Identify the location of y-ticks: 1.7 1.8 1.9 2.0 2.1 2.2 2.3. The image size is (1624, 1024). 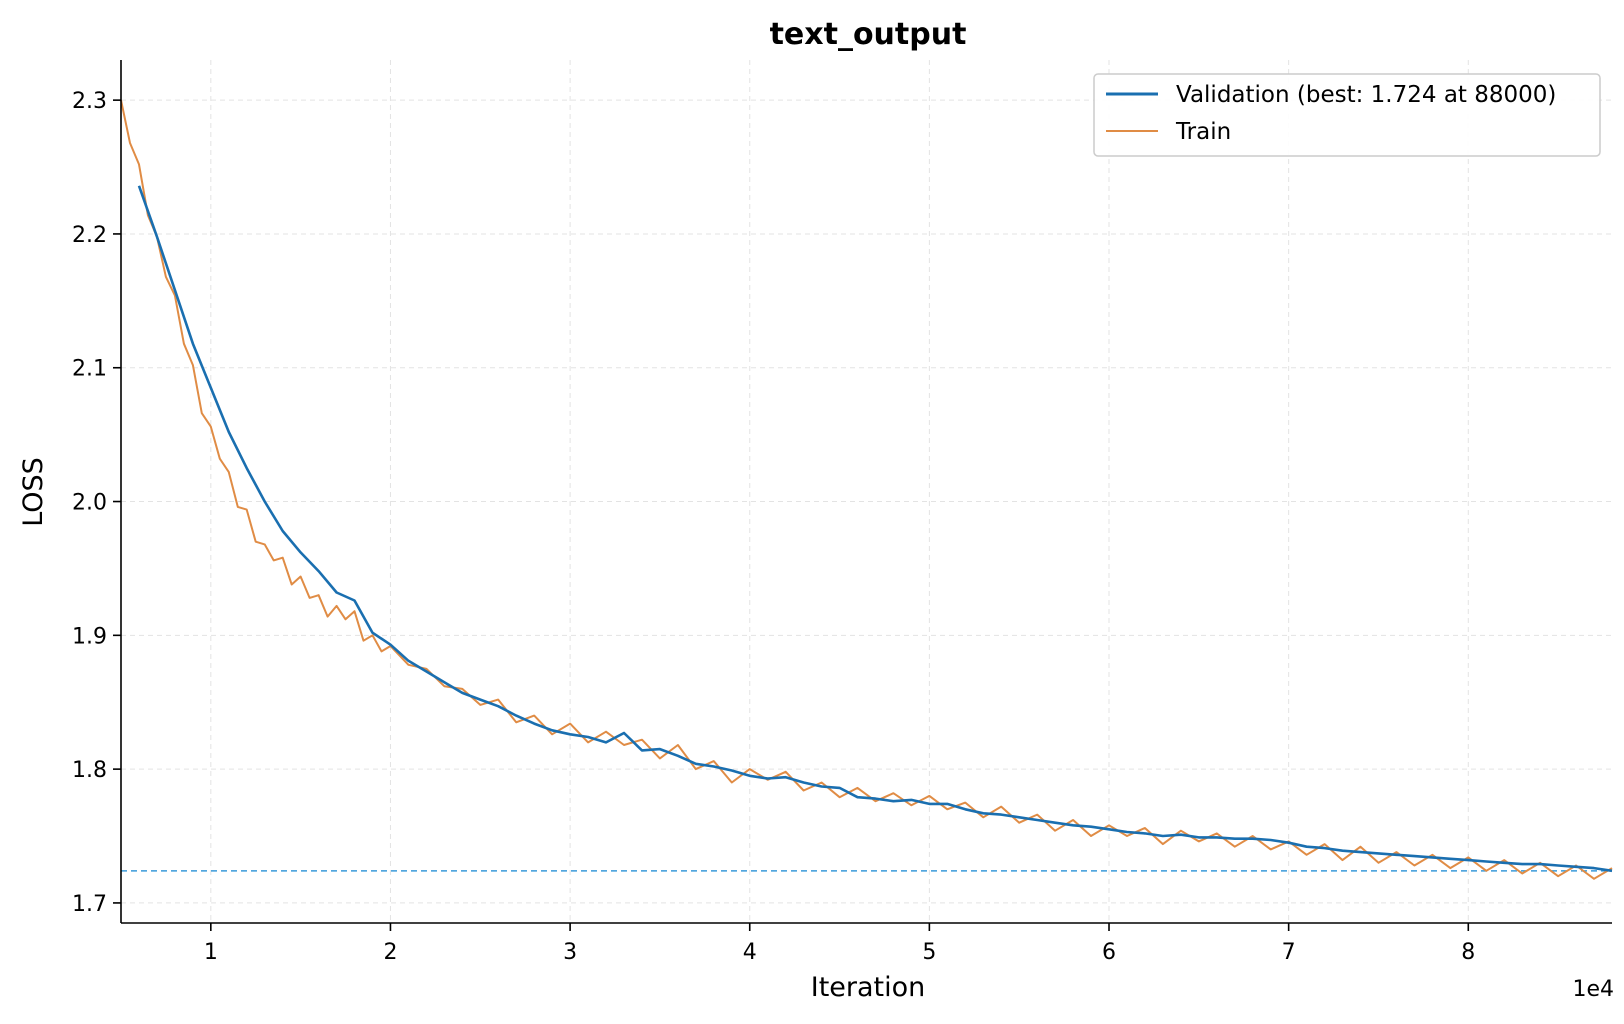
(96, 503).